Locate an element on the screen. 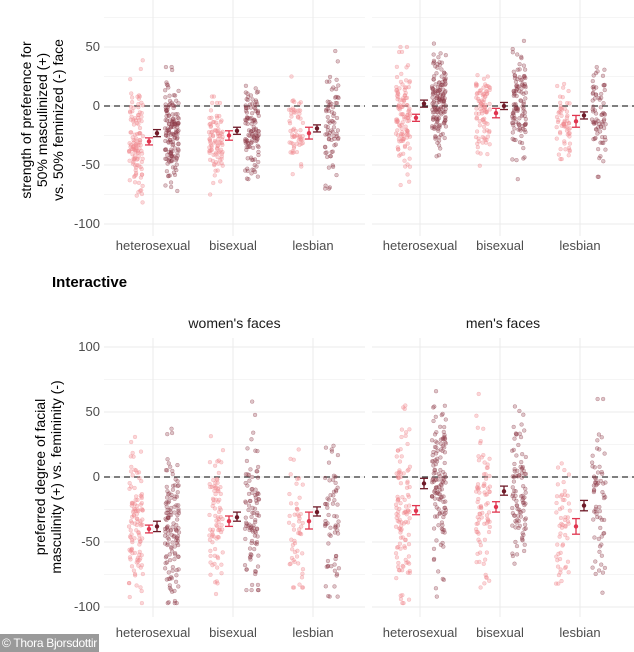 The width and height of the screenshot is (634, 652). category-tick-label: heterosexual is located at coordinates (153, 632).